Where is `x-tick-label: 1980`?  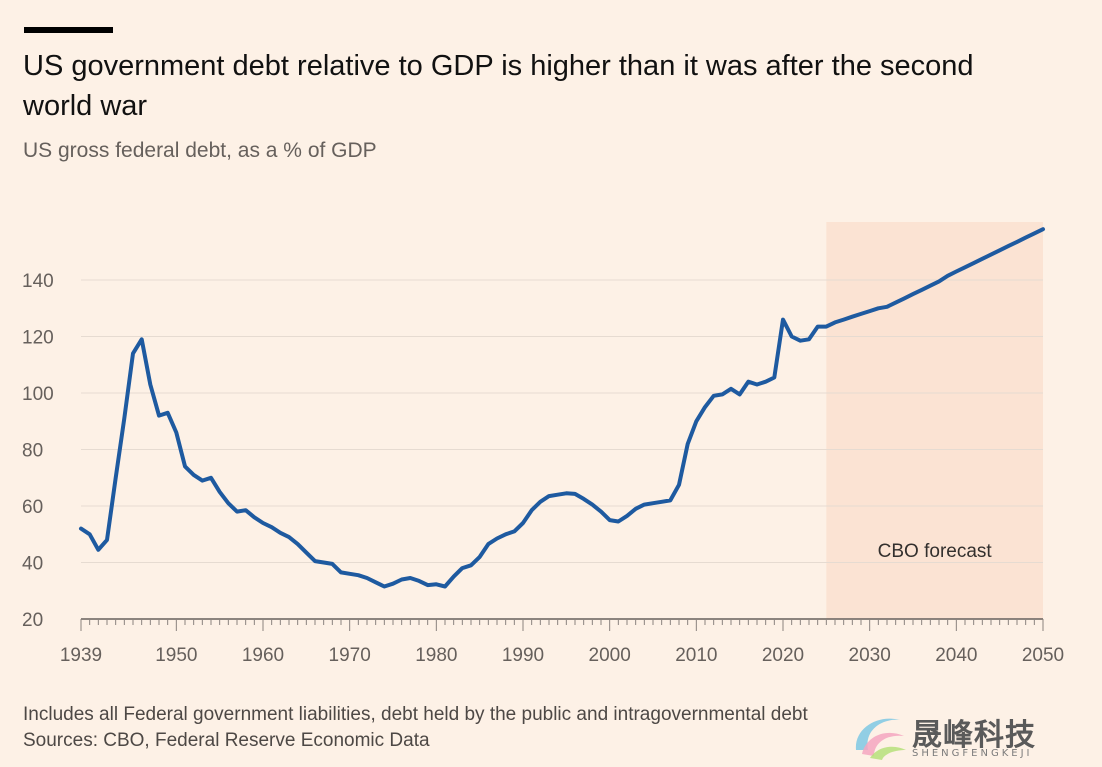
x-tick-label: 1980 is located at coordinates (436, 655).